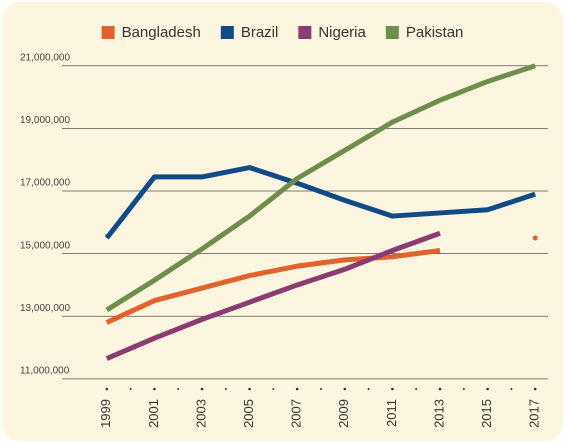 This screenshot has height=443, width=565. What do you see at coordinates (161, 32) in the screenshot?
I see `legend-label: Bangladesh` at bounding box center [161, 32].